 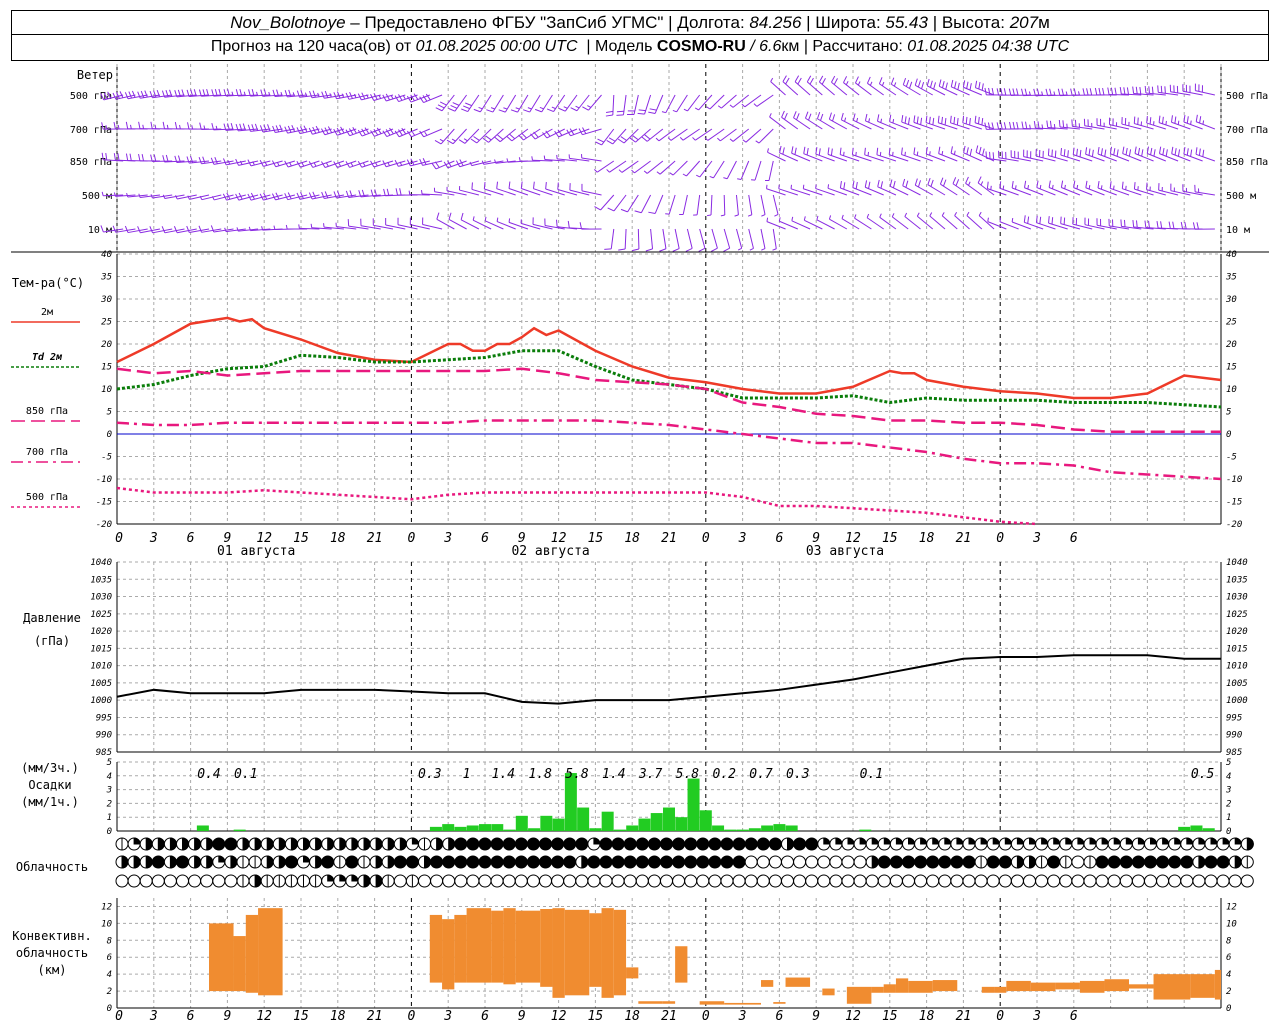 What do you see at coordinates (301, 538) in the screenshot?
I see `temp-xtick: 15` at bounding box center [301, 538].